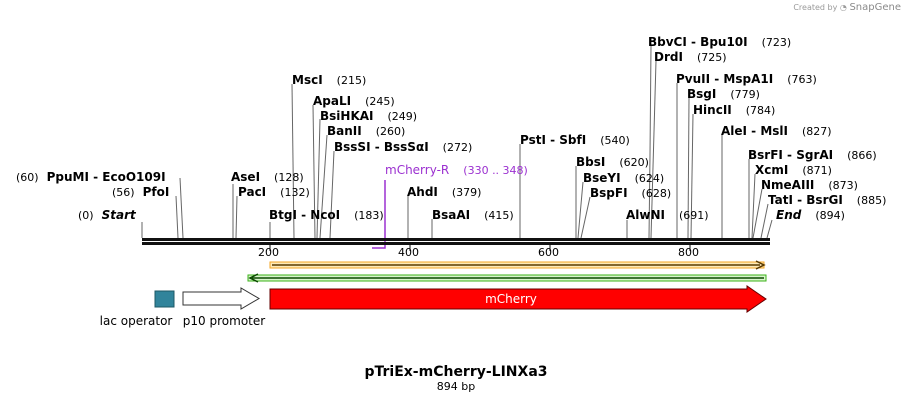  Describe the element at coordinates (787, 185) in the screenshot. I see `nmeaiii-name: NmeAIII` at that location.